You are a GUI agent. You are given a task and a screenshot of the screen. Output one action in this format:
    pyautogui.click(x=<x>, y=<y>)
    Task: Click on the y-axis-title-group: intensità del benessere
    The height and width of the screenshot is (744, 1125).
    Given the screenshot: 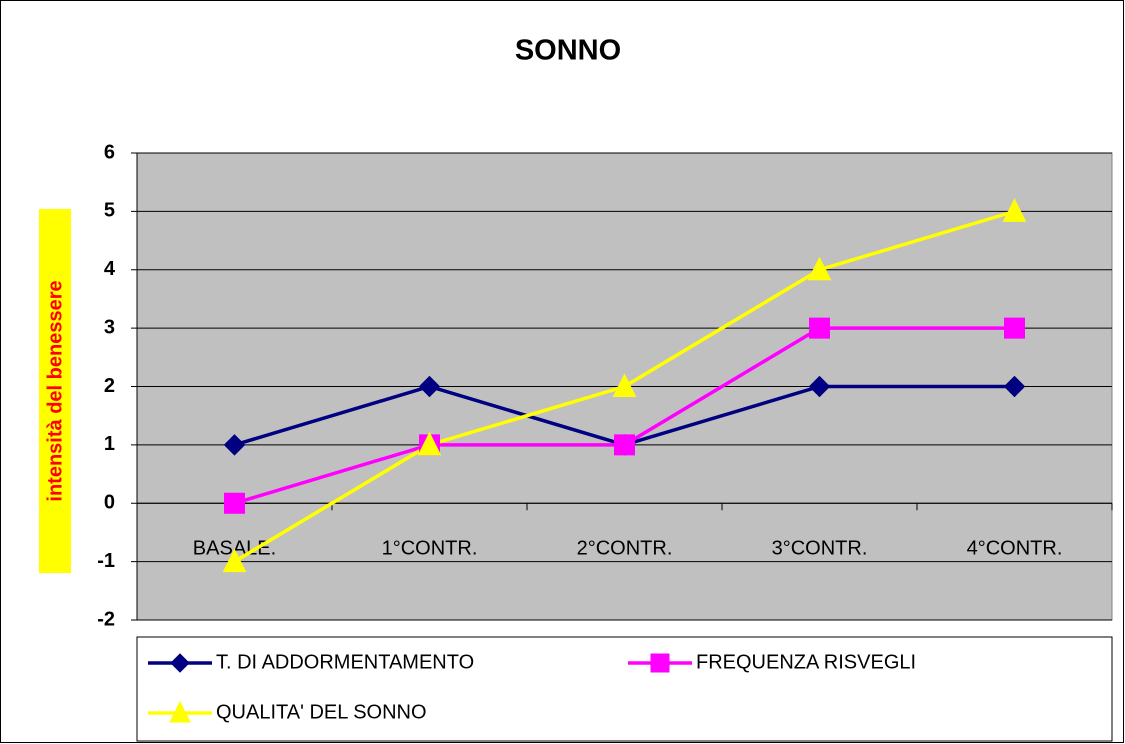 What is the action you would take?
    pyautogui.click(x=55, y=391)
    